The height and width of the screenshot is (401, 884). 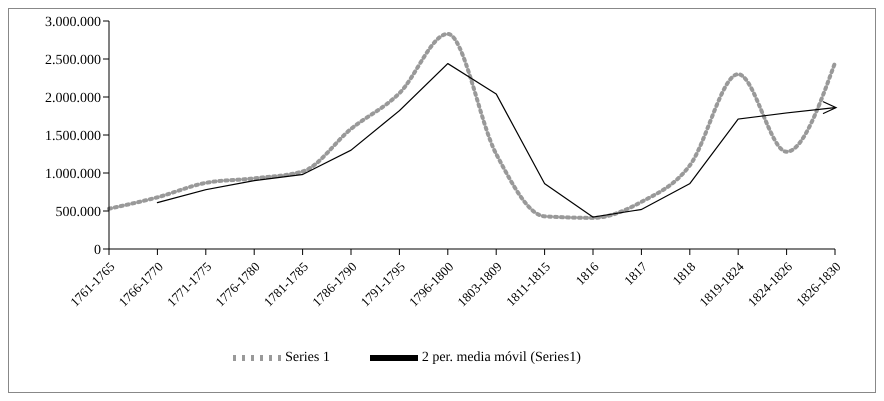 What do you see at coordinates (73, 98) in the screenshot?
I see `y-tick-label: 2.000.000` at bounding box center [73, 98].